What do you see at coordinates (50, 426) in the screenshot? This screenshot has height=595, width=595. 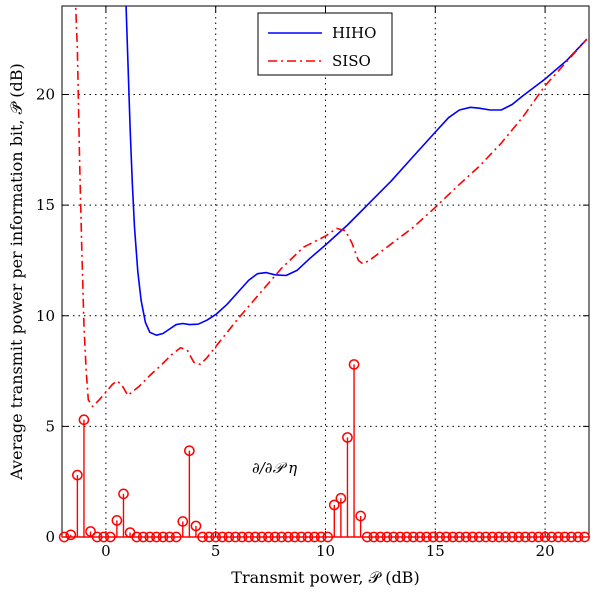 I see `y-tick-label: 5` at bounding box center [50, 426].